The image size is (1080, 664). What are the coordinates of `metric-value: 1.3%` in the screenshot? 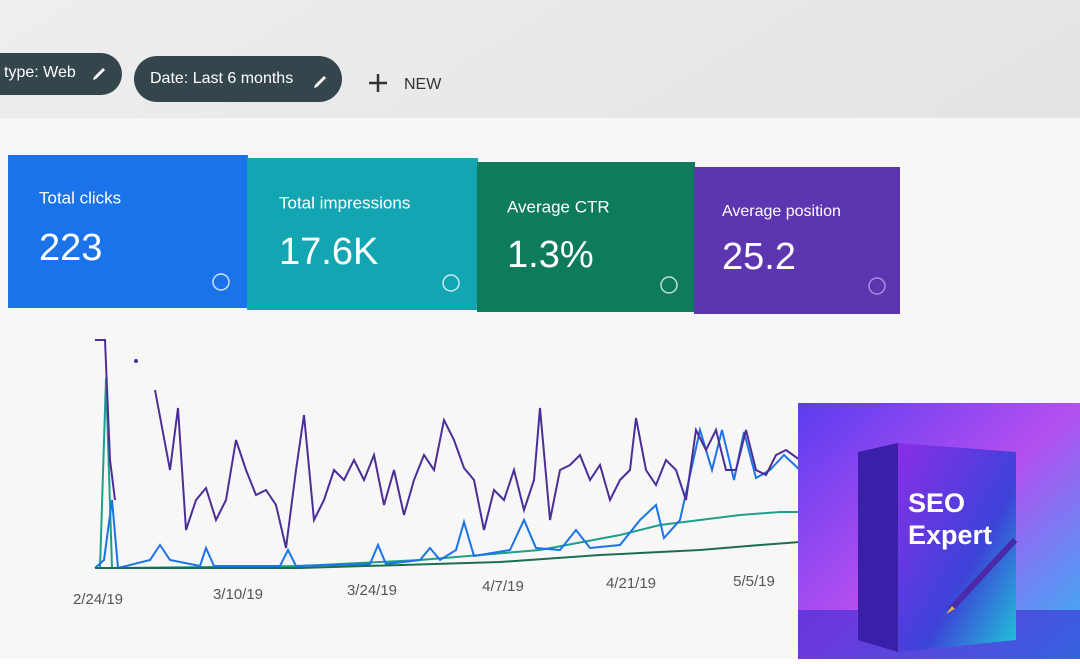 It's located at (550, 255).